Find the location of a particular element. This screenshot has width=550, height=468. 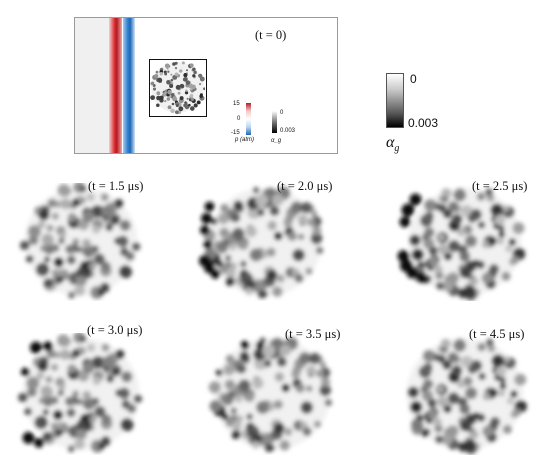

alpha-colorbar-label: αg is located at coordinates (392, 144).